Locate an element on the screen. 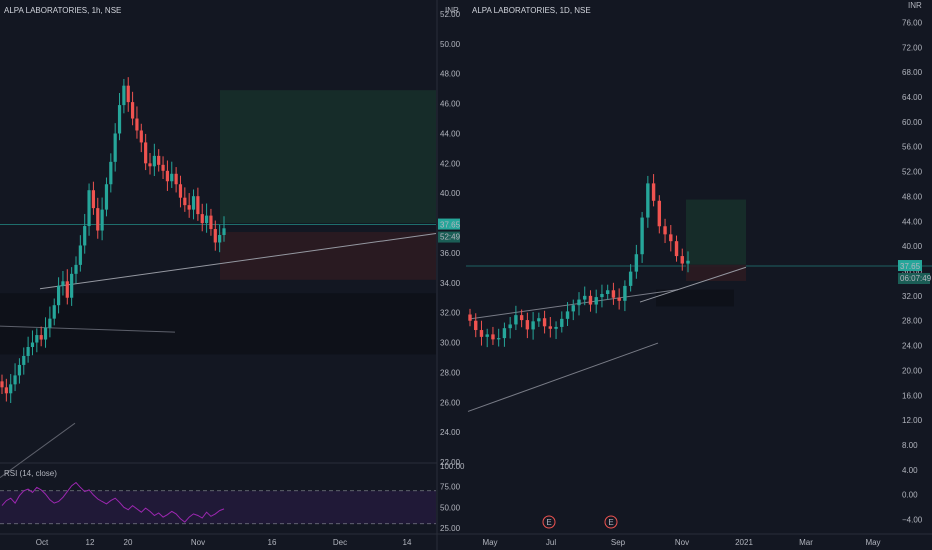 This screenshot has height=550, width=932. left-price-tick-label: 52.00 is located at coordinates (450, 14).